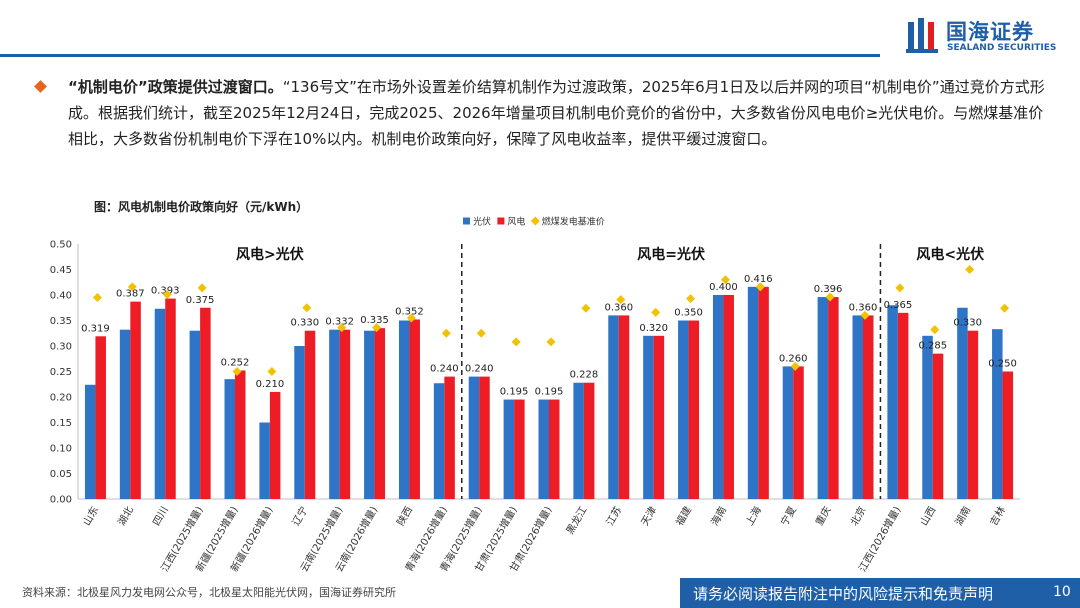 The height and width of the screenshot is (608, 1080). What do you see at coordinates (1002, 364) in the screenshot?
I see `data-label-wind: 0.250` at bounding box center [1002, 364].